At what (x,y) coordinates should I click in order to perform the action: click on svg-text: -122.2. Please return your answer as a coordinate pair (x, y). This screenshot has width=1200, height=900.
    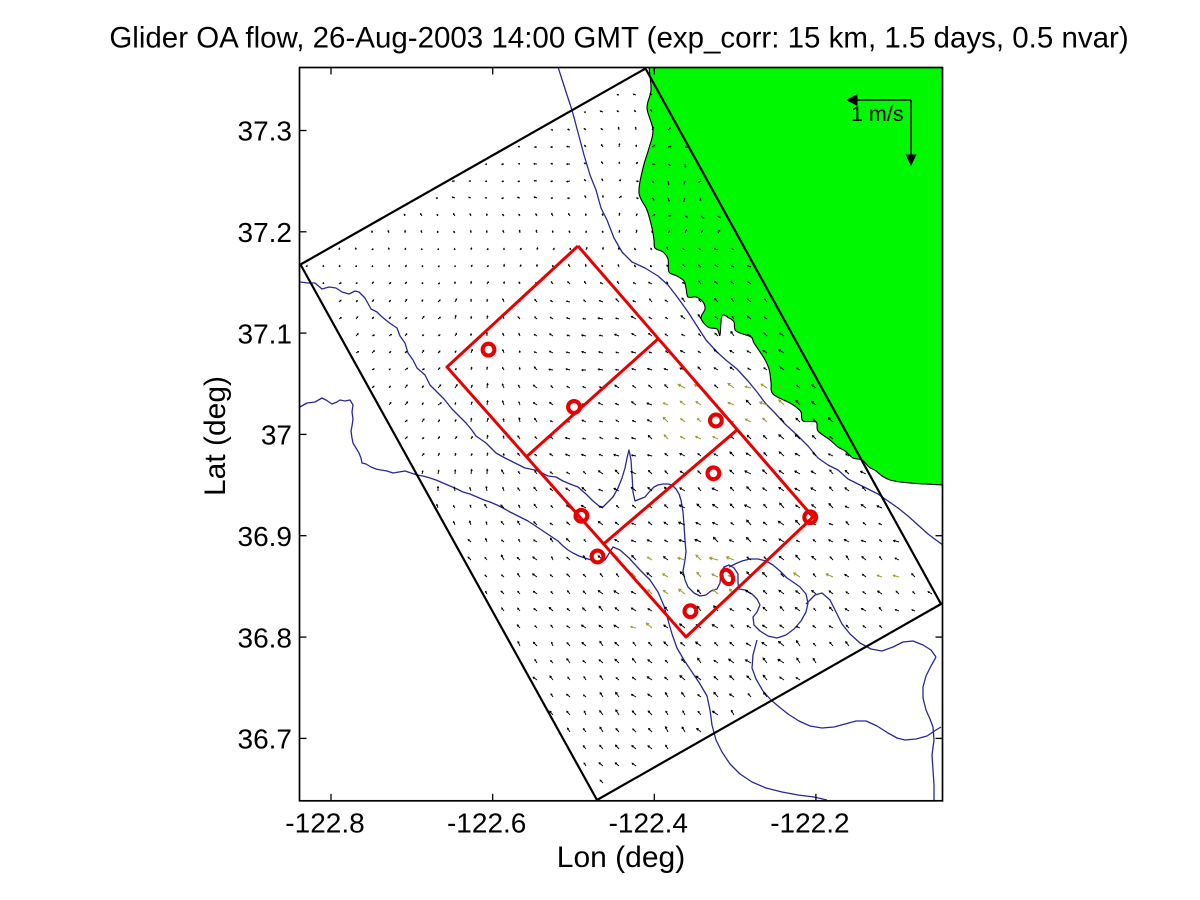
    Looking at the image, I should click on (809, 823).